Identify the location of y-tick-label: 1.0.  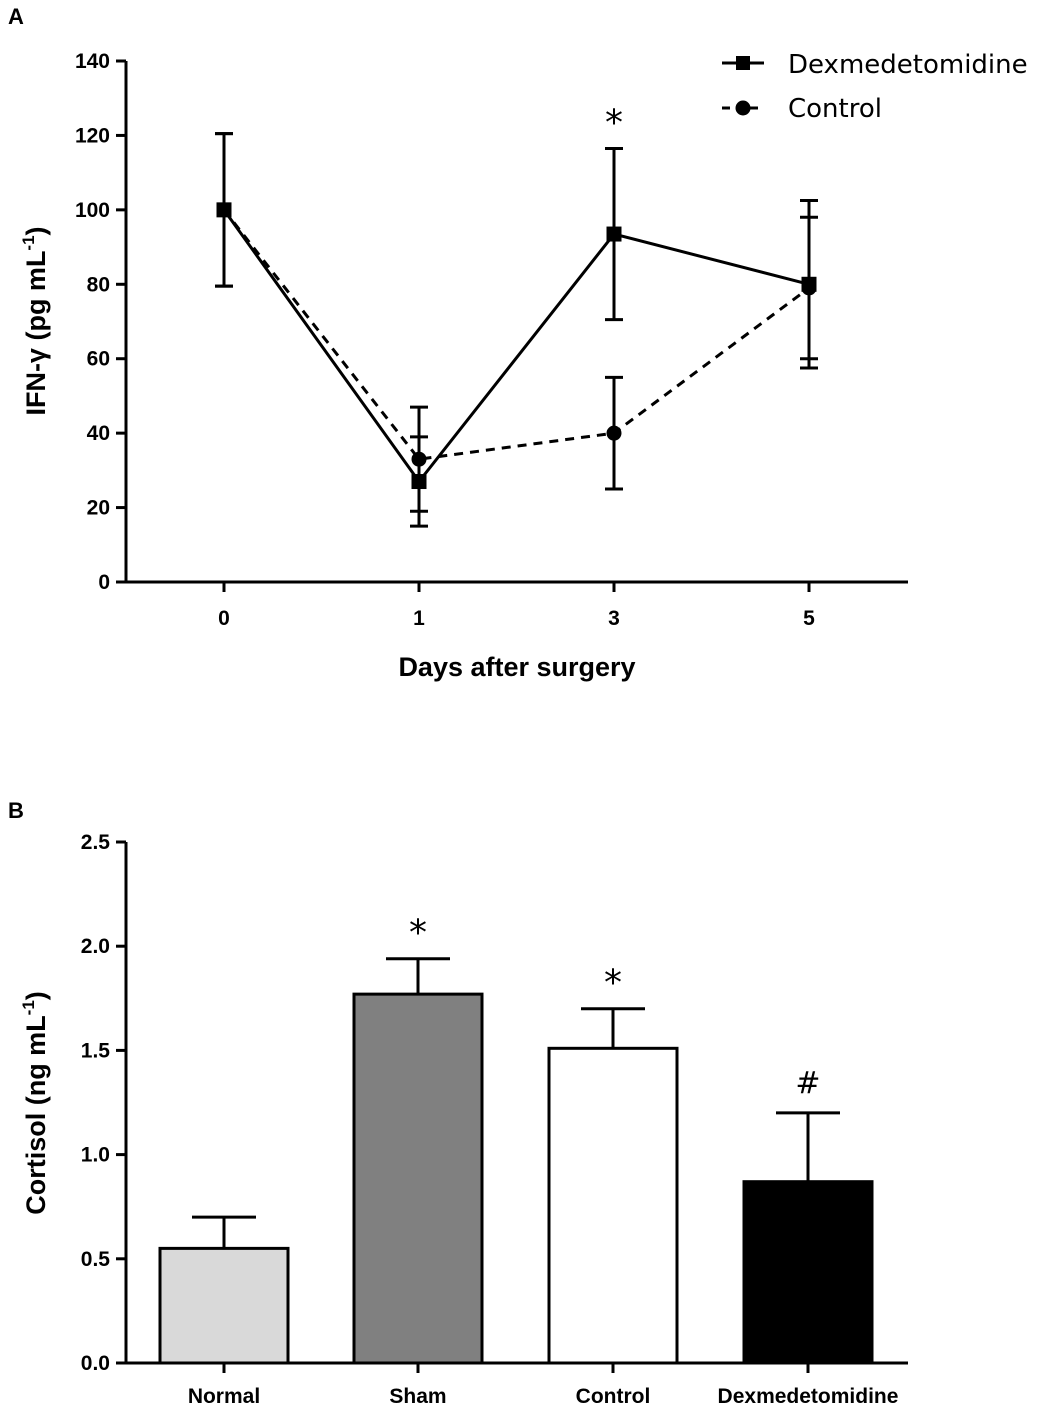
(95, 1155).